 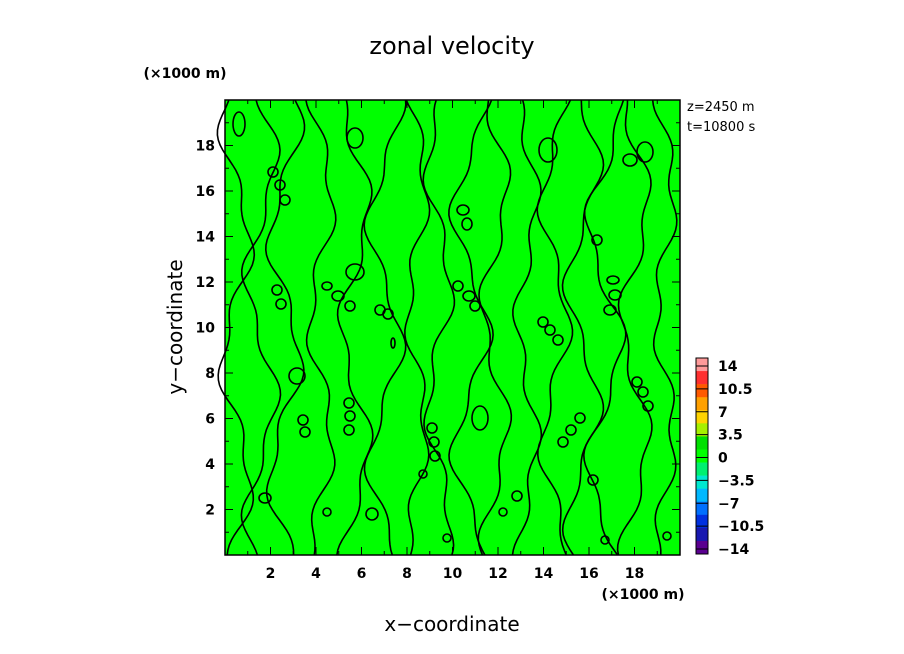 I want to click on x-tick-label: 10, so click(x=453, y=574).